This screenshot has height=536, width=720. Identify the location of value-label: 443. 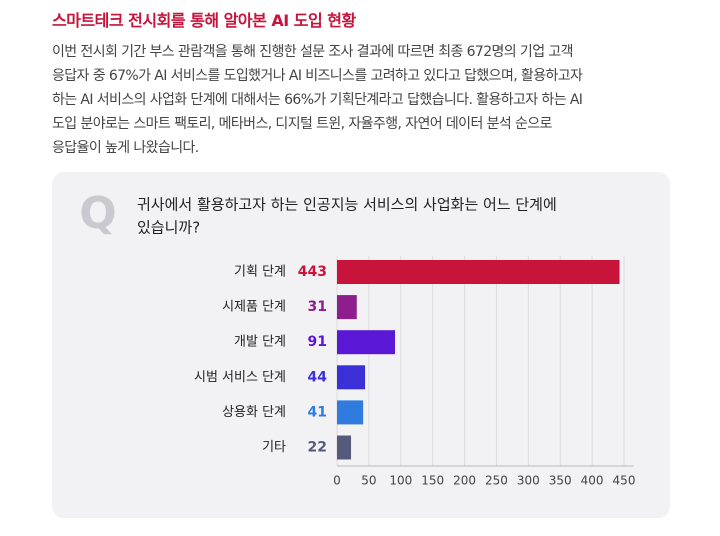
(312, 272).